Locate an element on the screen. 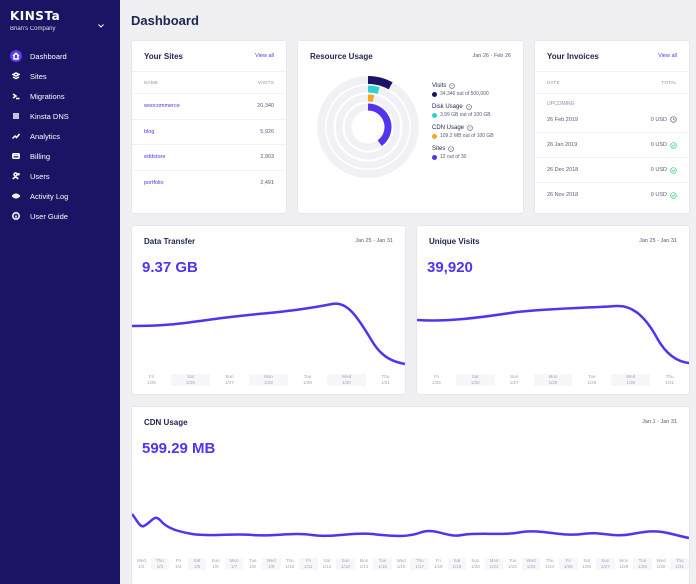 Image resolution: width=696 pixels, height=584 pixels. company-name: Brian's Company is located at coordinates (33, 29).